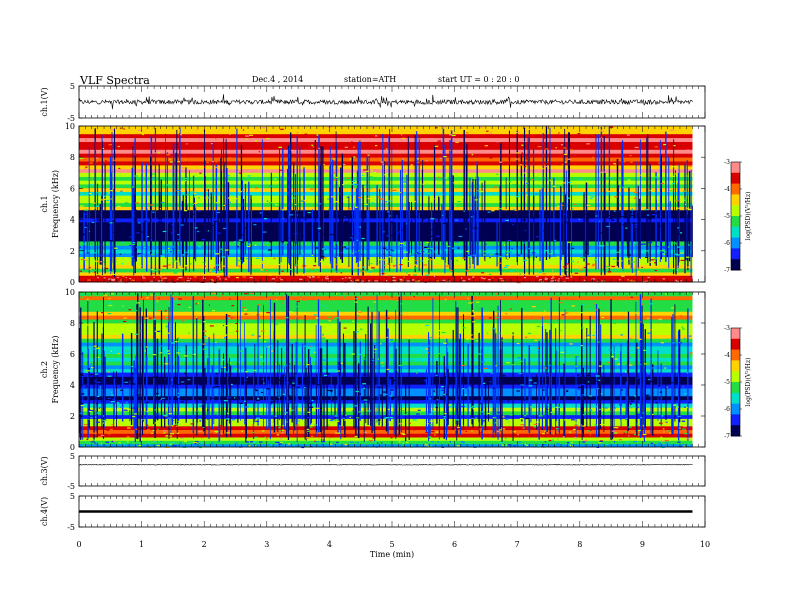 This screenshot has width=792, height=612. Describe the element at coordinates (385, 464) in the screenshot. I see `waveform-trace` at that location.